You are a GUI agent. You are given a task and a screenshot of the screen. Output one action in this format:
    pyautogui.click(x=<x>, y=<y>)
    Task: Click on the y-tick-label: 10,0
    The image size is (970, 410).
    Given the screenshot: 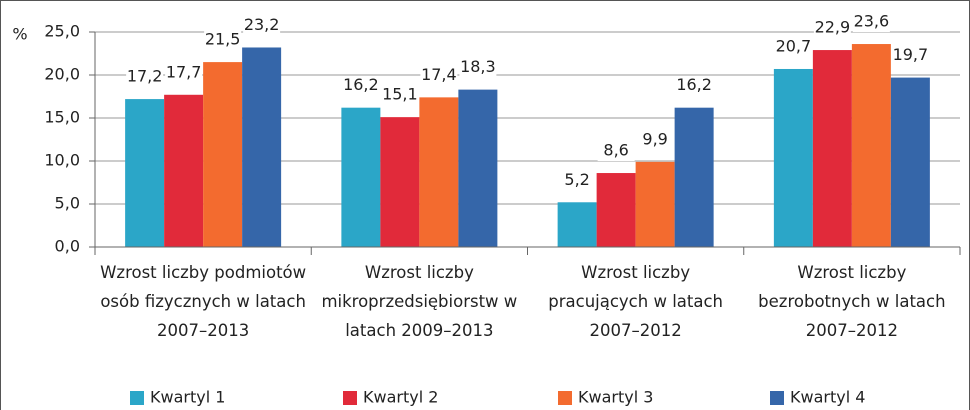 What is the action you would take?
    pyautogui.click(x=62, y=160)
    